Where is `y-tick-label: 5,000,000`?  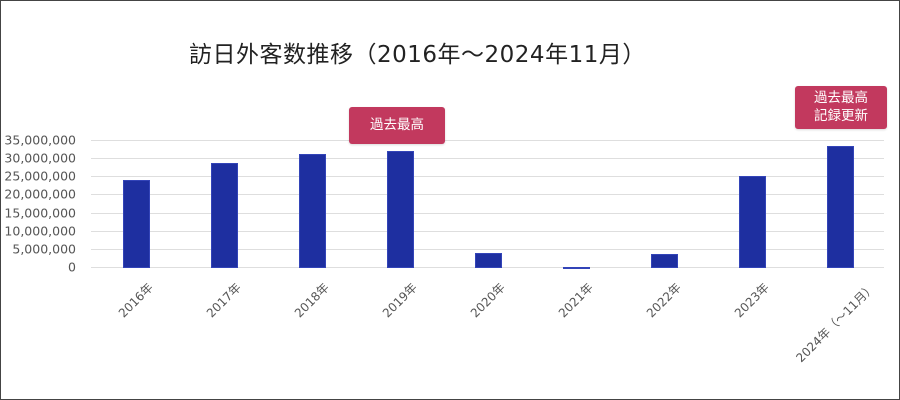
y-tick-label: 5,000,000 is located at coordinates (44, 249).